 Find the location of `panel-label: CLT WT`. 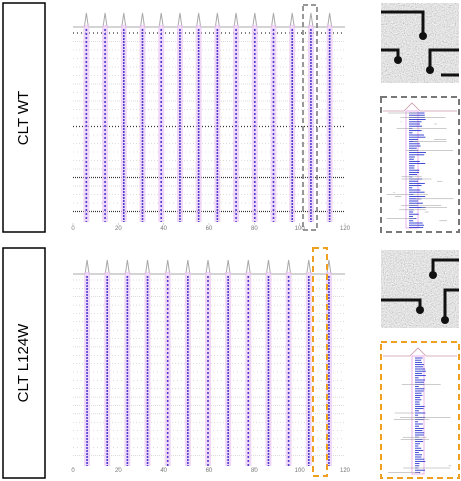

panel-label: CLT WT is located at coordinates (23, 118).